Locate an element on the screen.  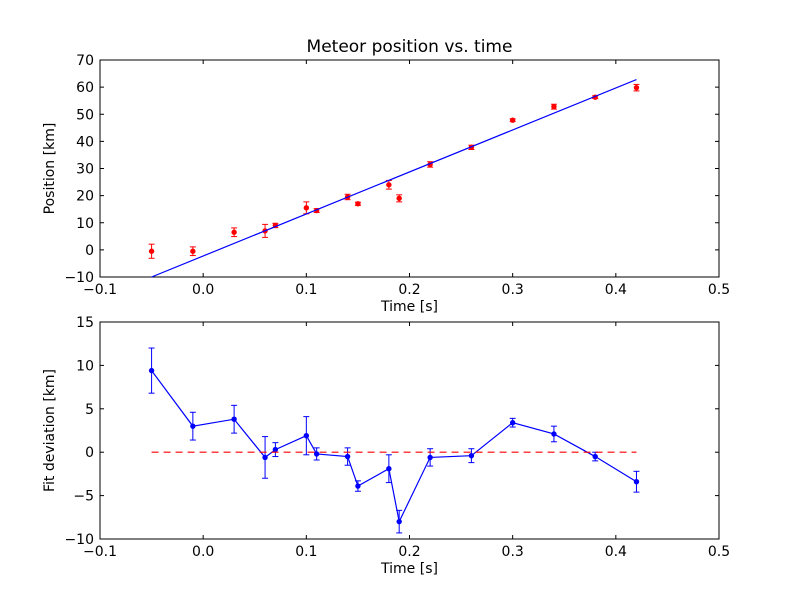
y-tick-label: 5 is located at coordinates (89, 410).